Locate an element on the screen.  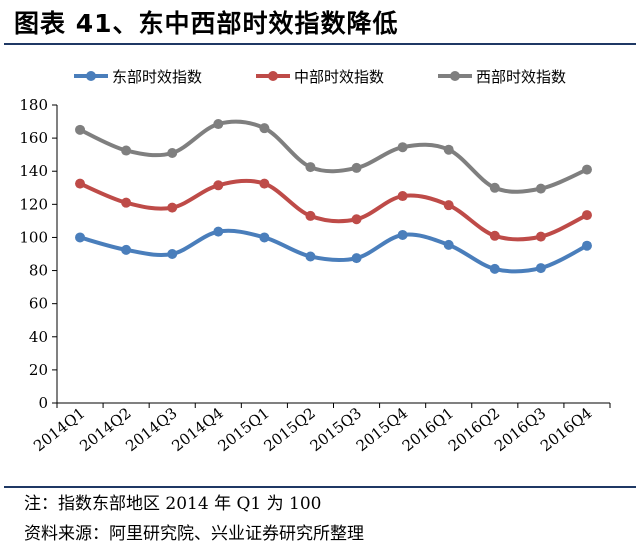
title-divider is located at coordinates (320, 44).